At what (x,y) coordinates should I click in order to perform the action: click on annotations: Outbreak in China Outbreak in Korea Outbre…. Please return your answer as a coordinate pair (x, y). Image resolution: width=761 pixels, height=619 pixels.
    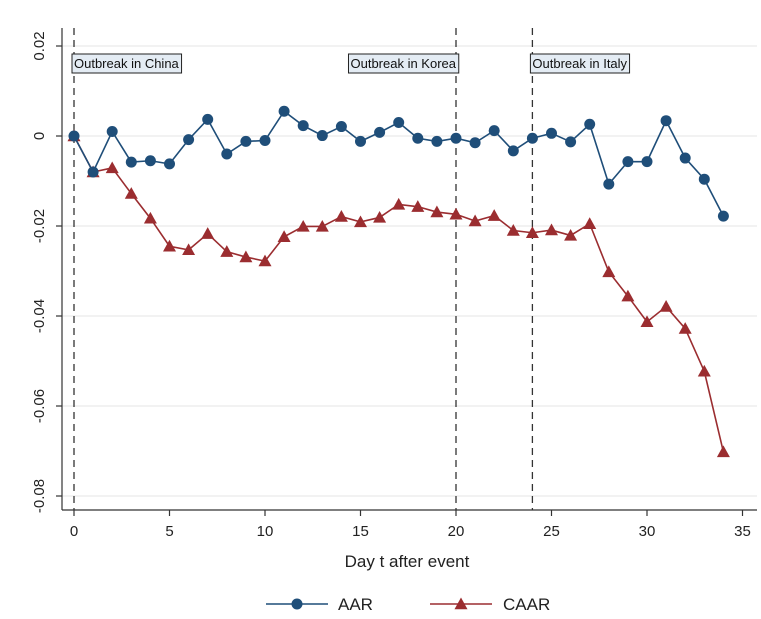
    Looking at the image, I should click on (351, 63).